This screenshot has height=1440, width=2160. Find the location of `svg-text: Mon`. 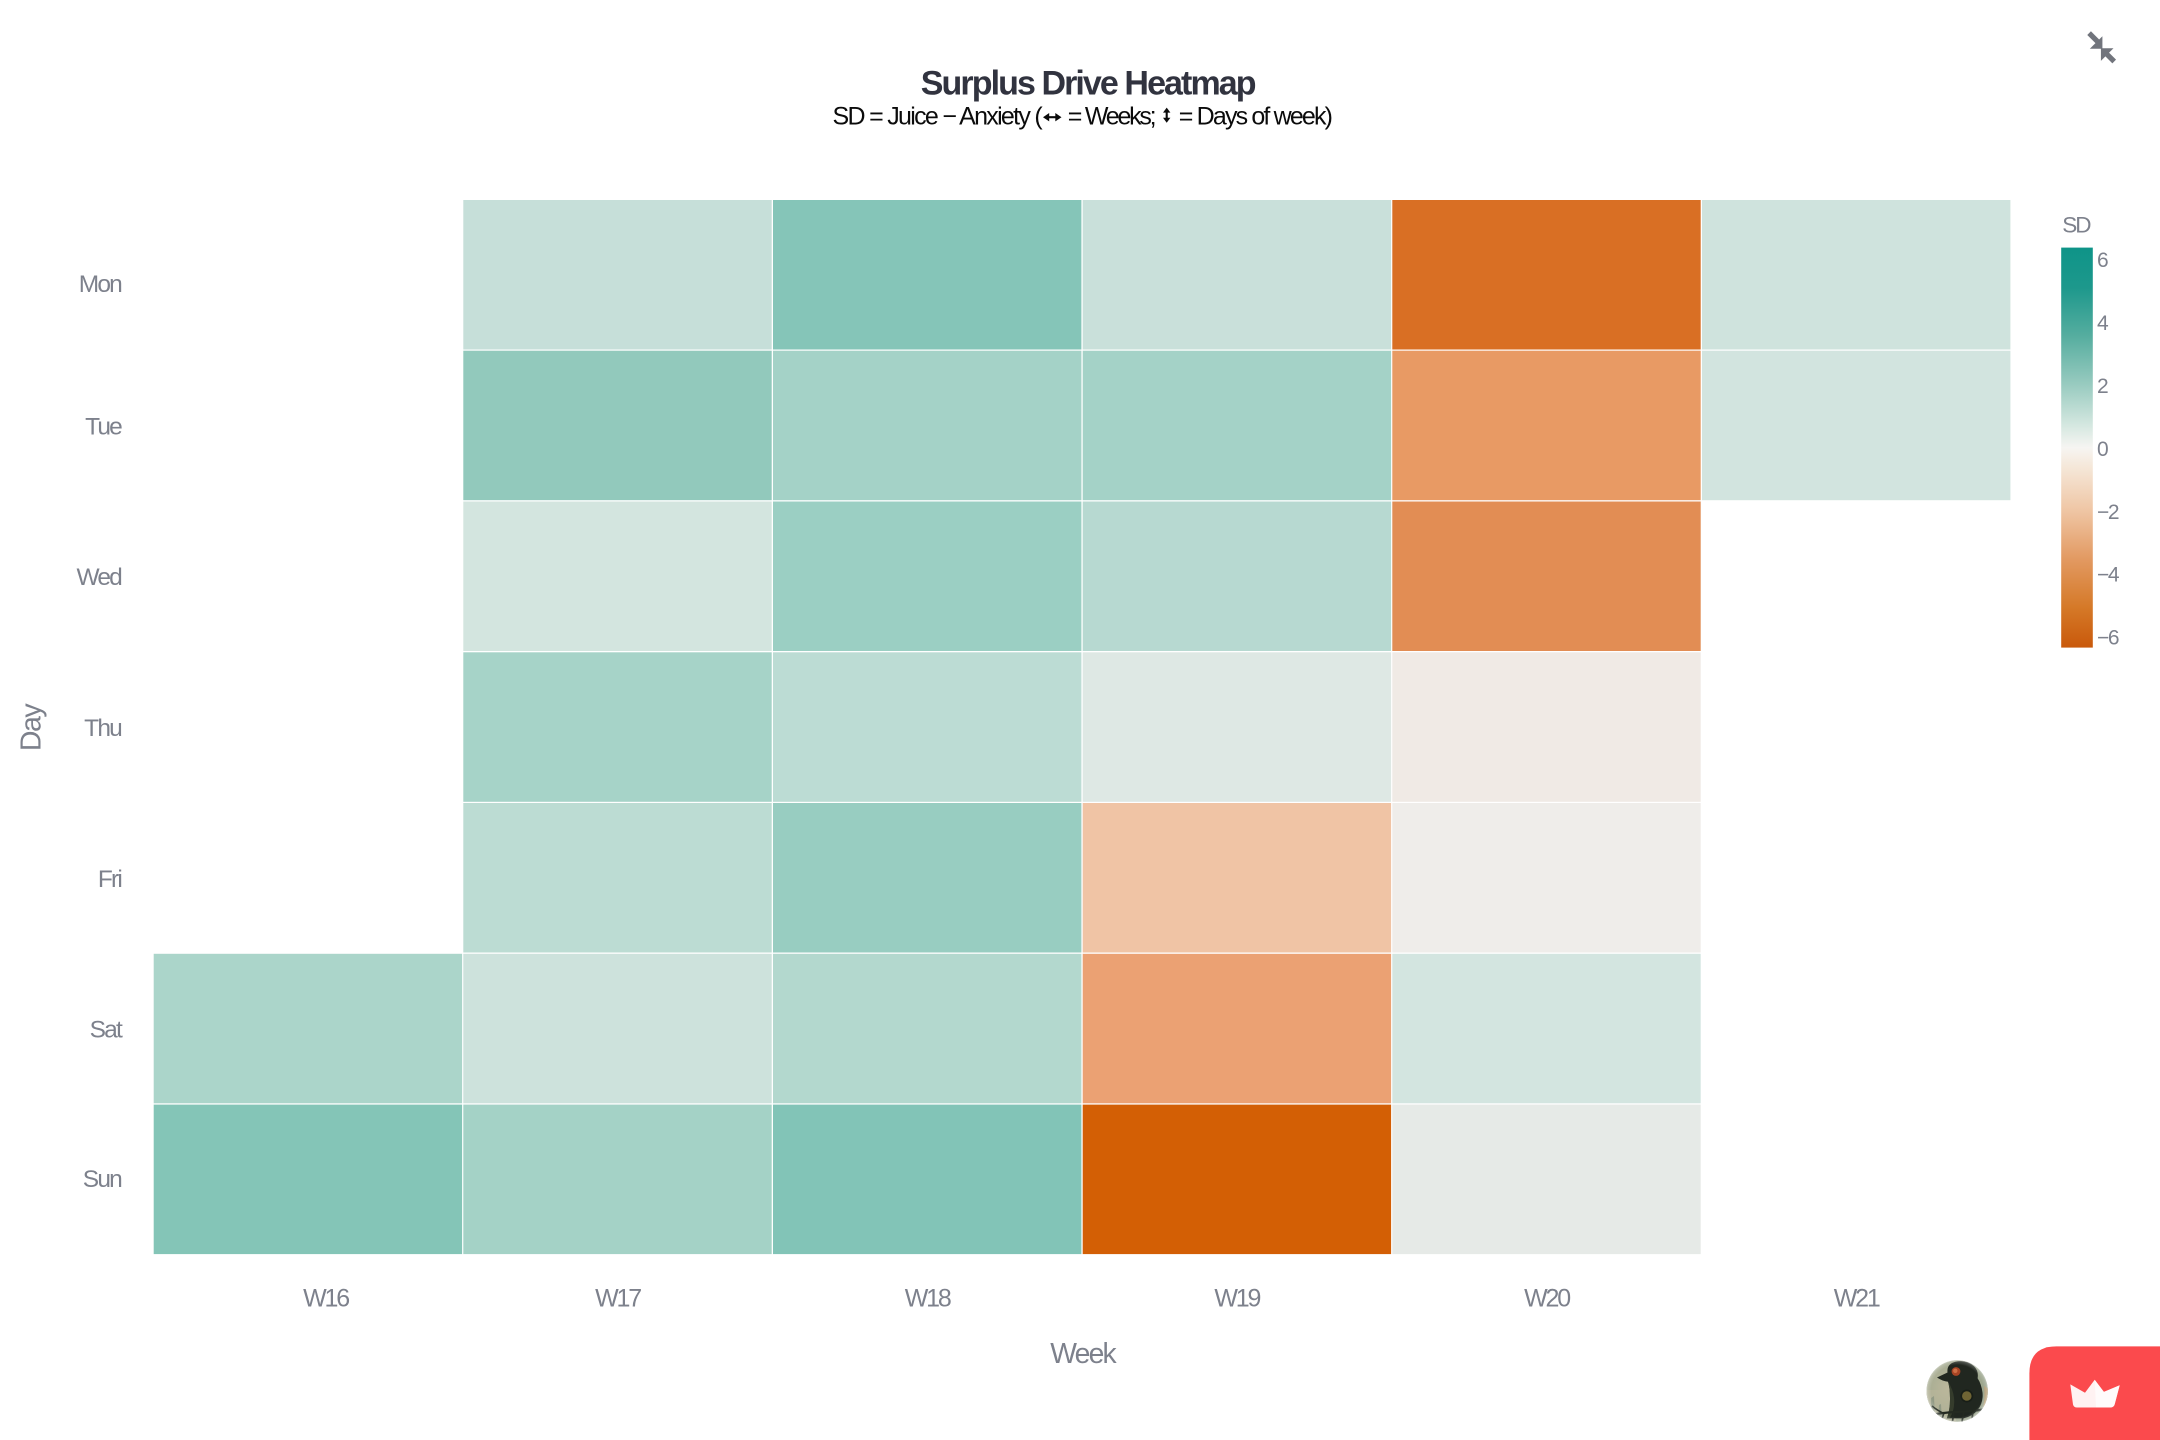

svg-text: Mon is located at coordinates (100, 284).